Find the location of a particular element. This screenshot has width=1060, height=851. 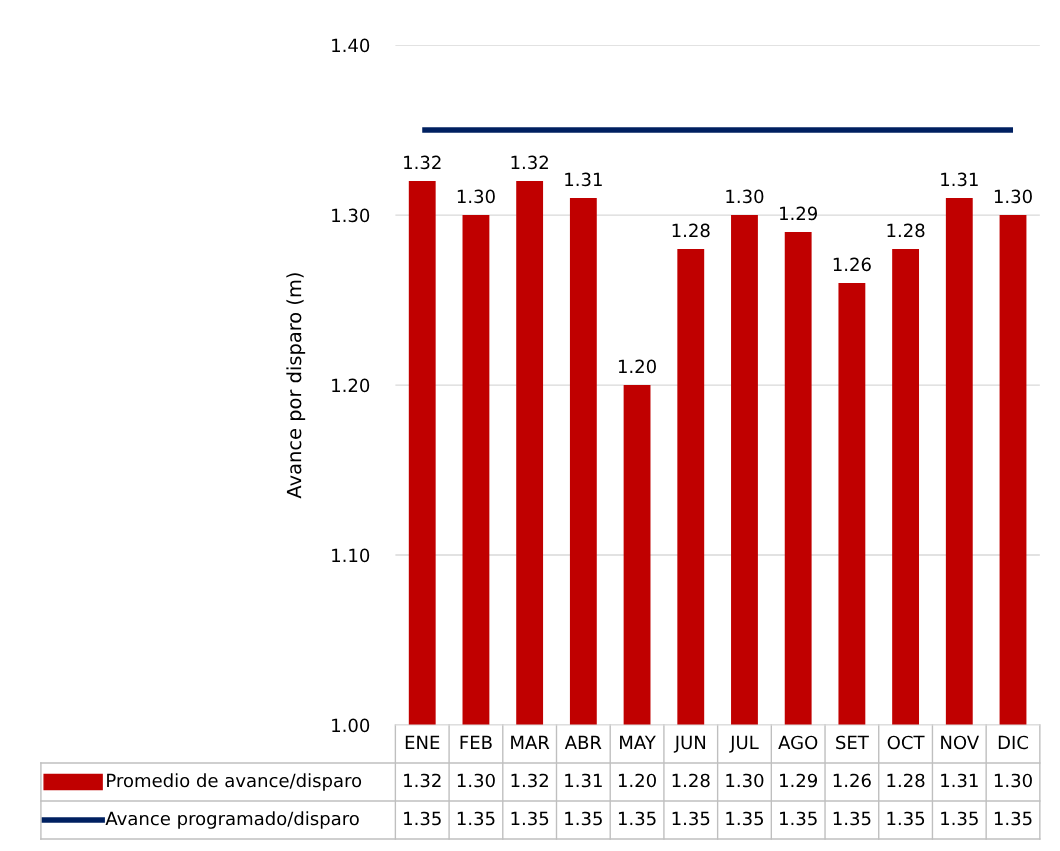

x-tick-label: OCT is located at coordinates (906, 742).